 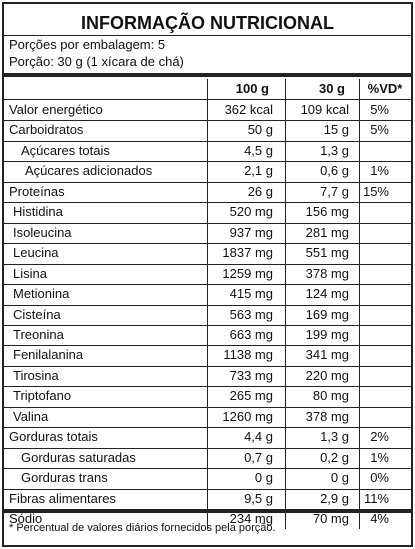 I want to click on amount: 70 mg, so click(x=330, y=518).